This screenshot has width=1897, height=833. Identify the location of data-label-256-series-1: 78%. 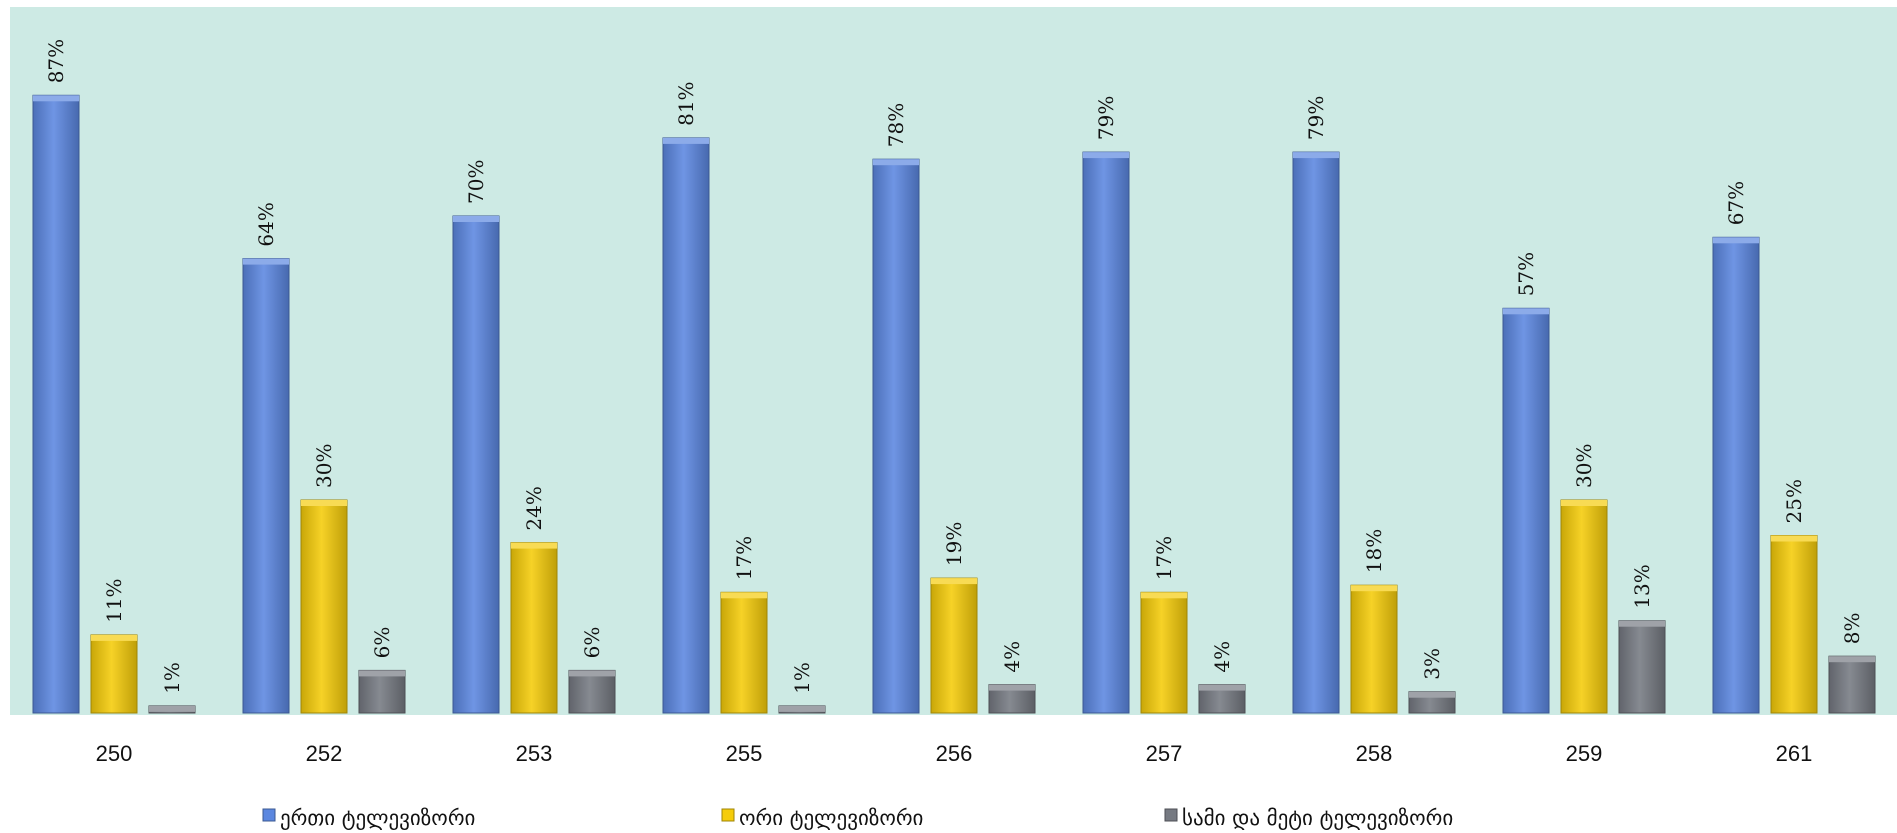
(896, 125).